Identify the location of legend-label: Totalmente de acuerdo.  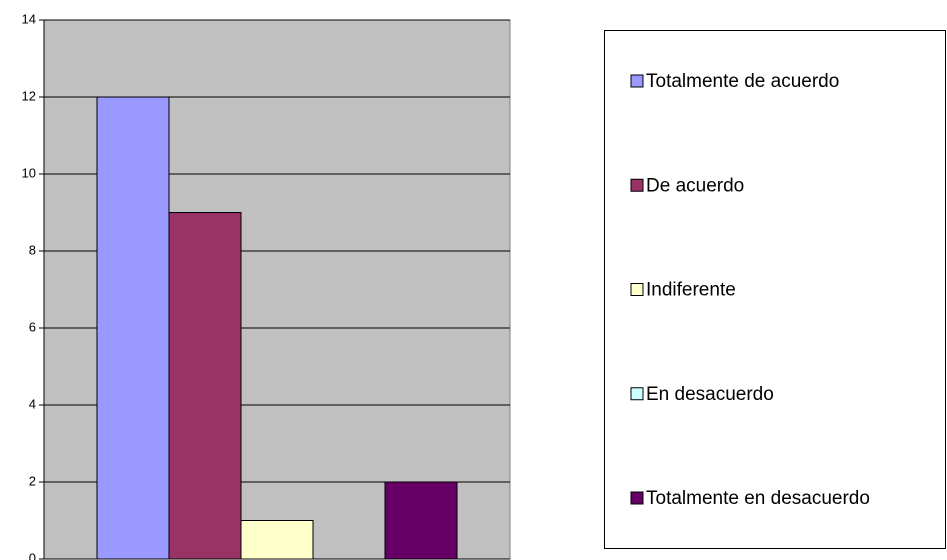
(742, 81).